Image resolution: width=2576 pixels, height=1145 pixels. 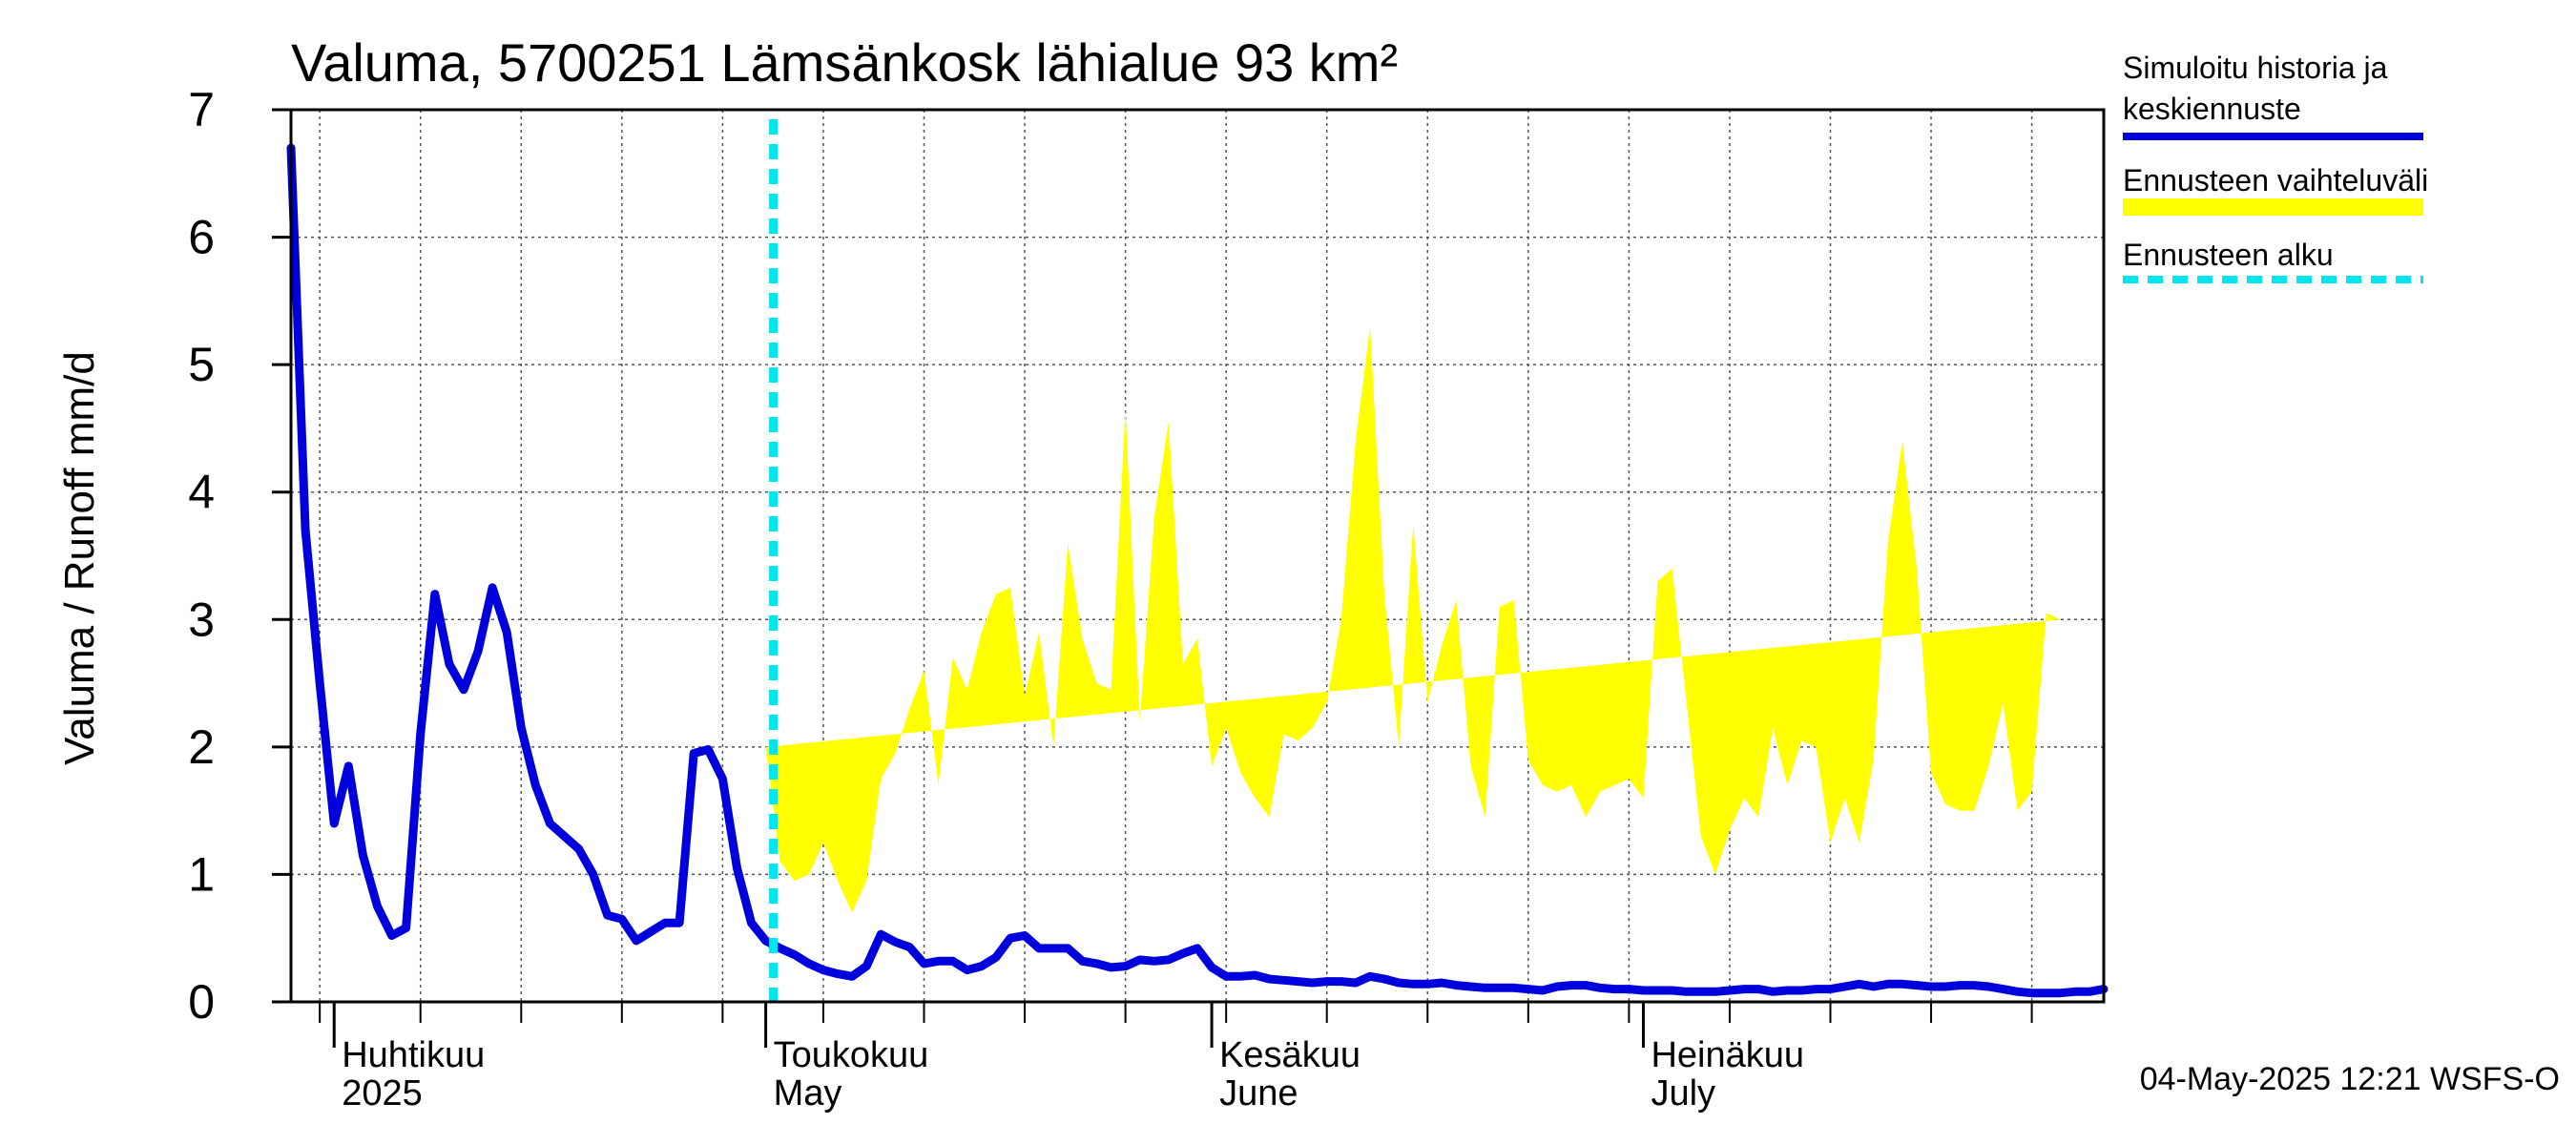 I want to click on legend-swatch-band, so click(x=2273, y=207).